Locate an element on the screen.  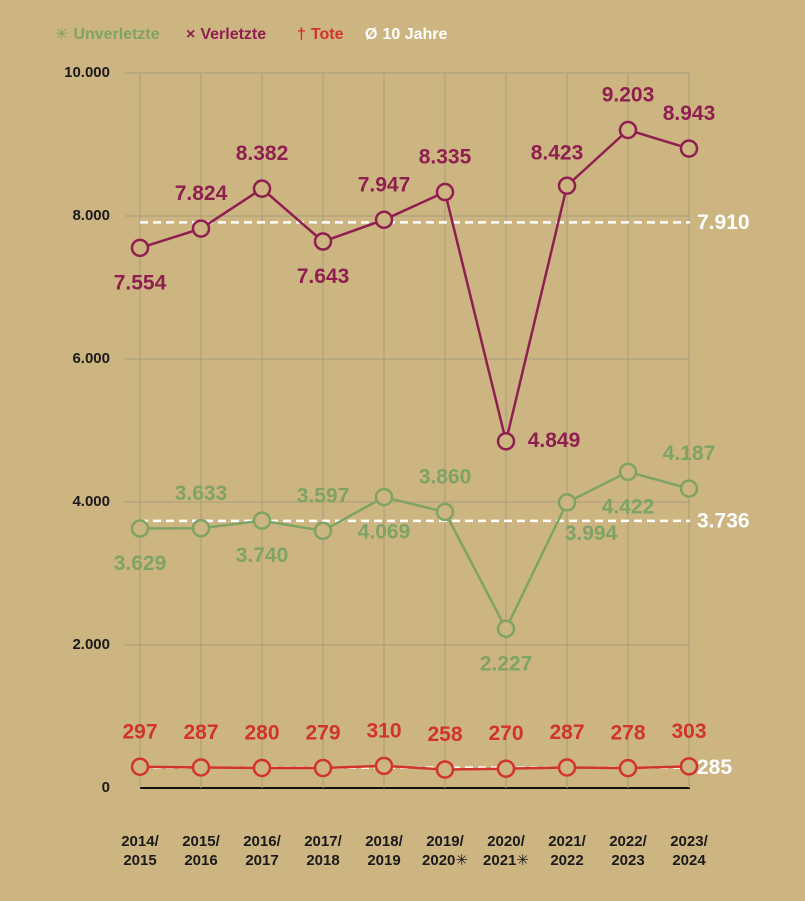
x-tick-label-line: 2014/ is located at coordinates (140, 841).